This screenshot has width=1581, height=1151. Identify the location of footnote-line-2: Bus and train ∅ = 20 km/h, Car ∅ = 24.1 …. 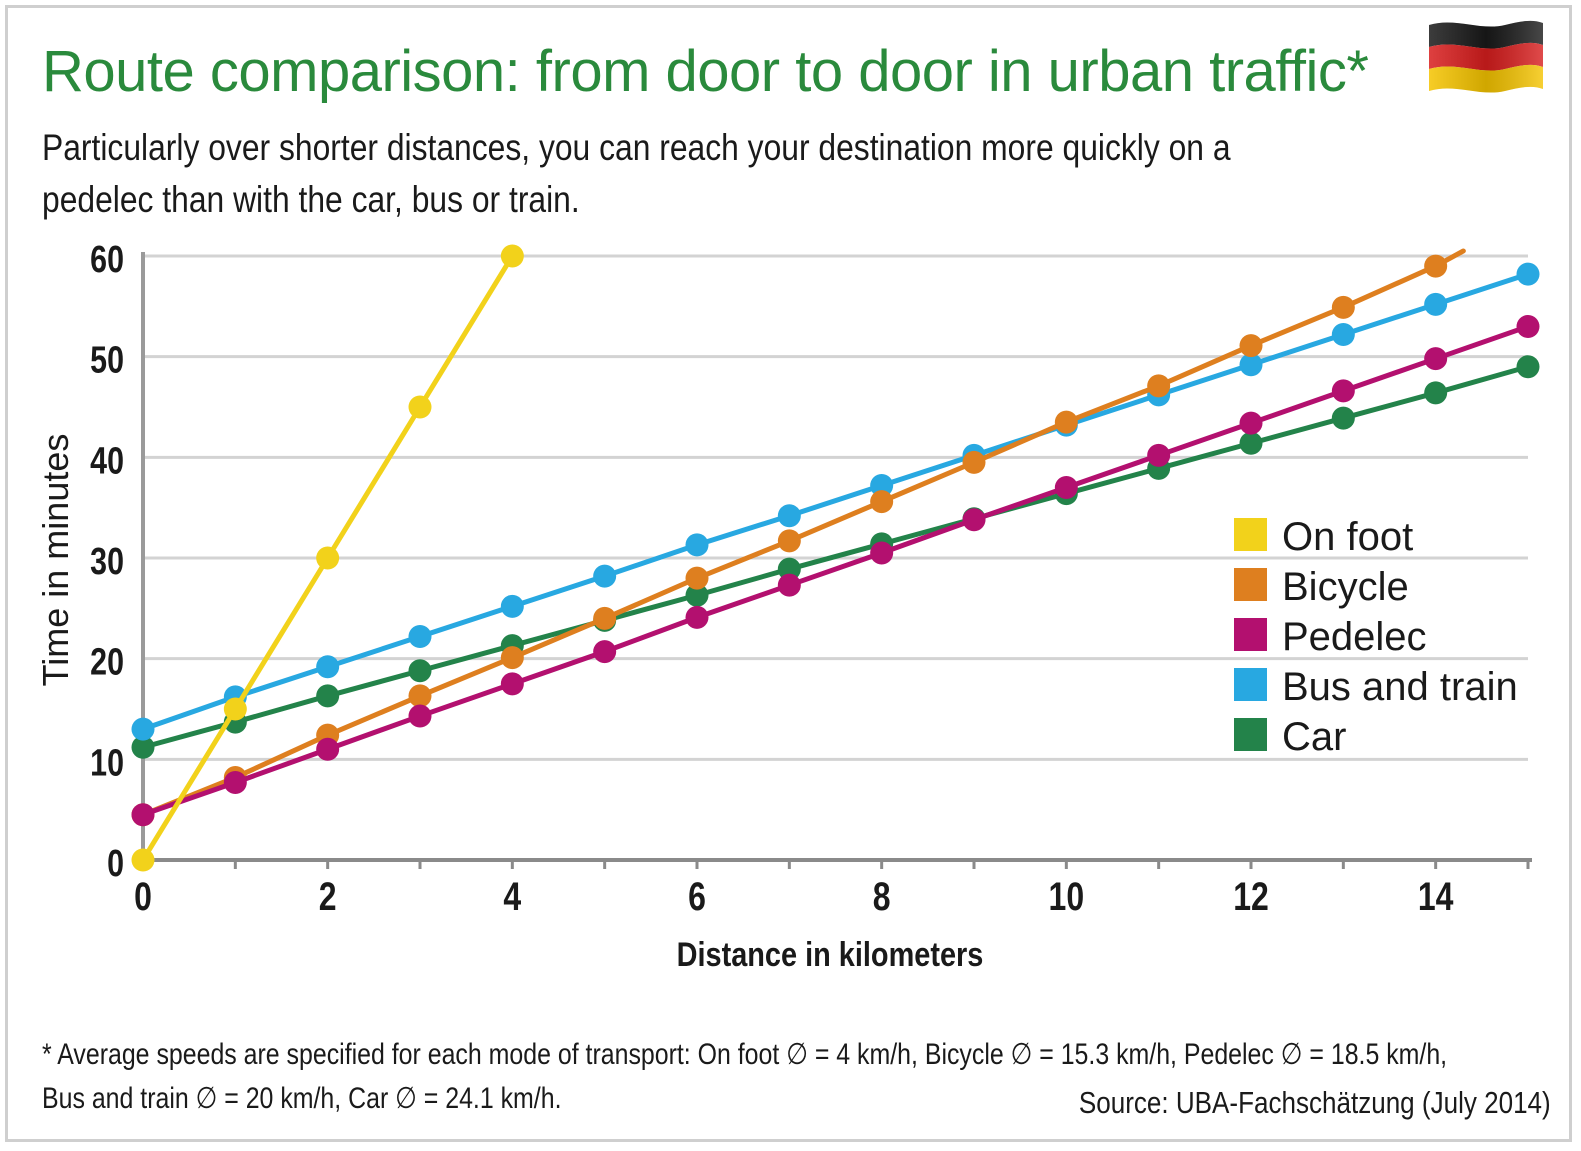
(302, 1098).